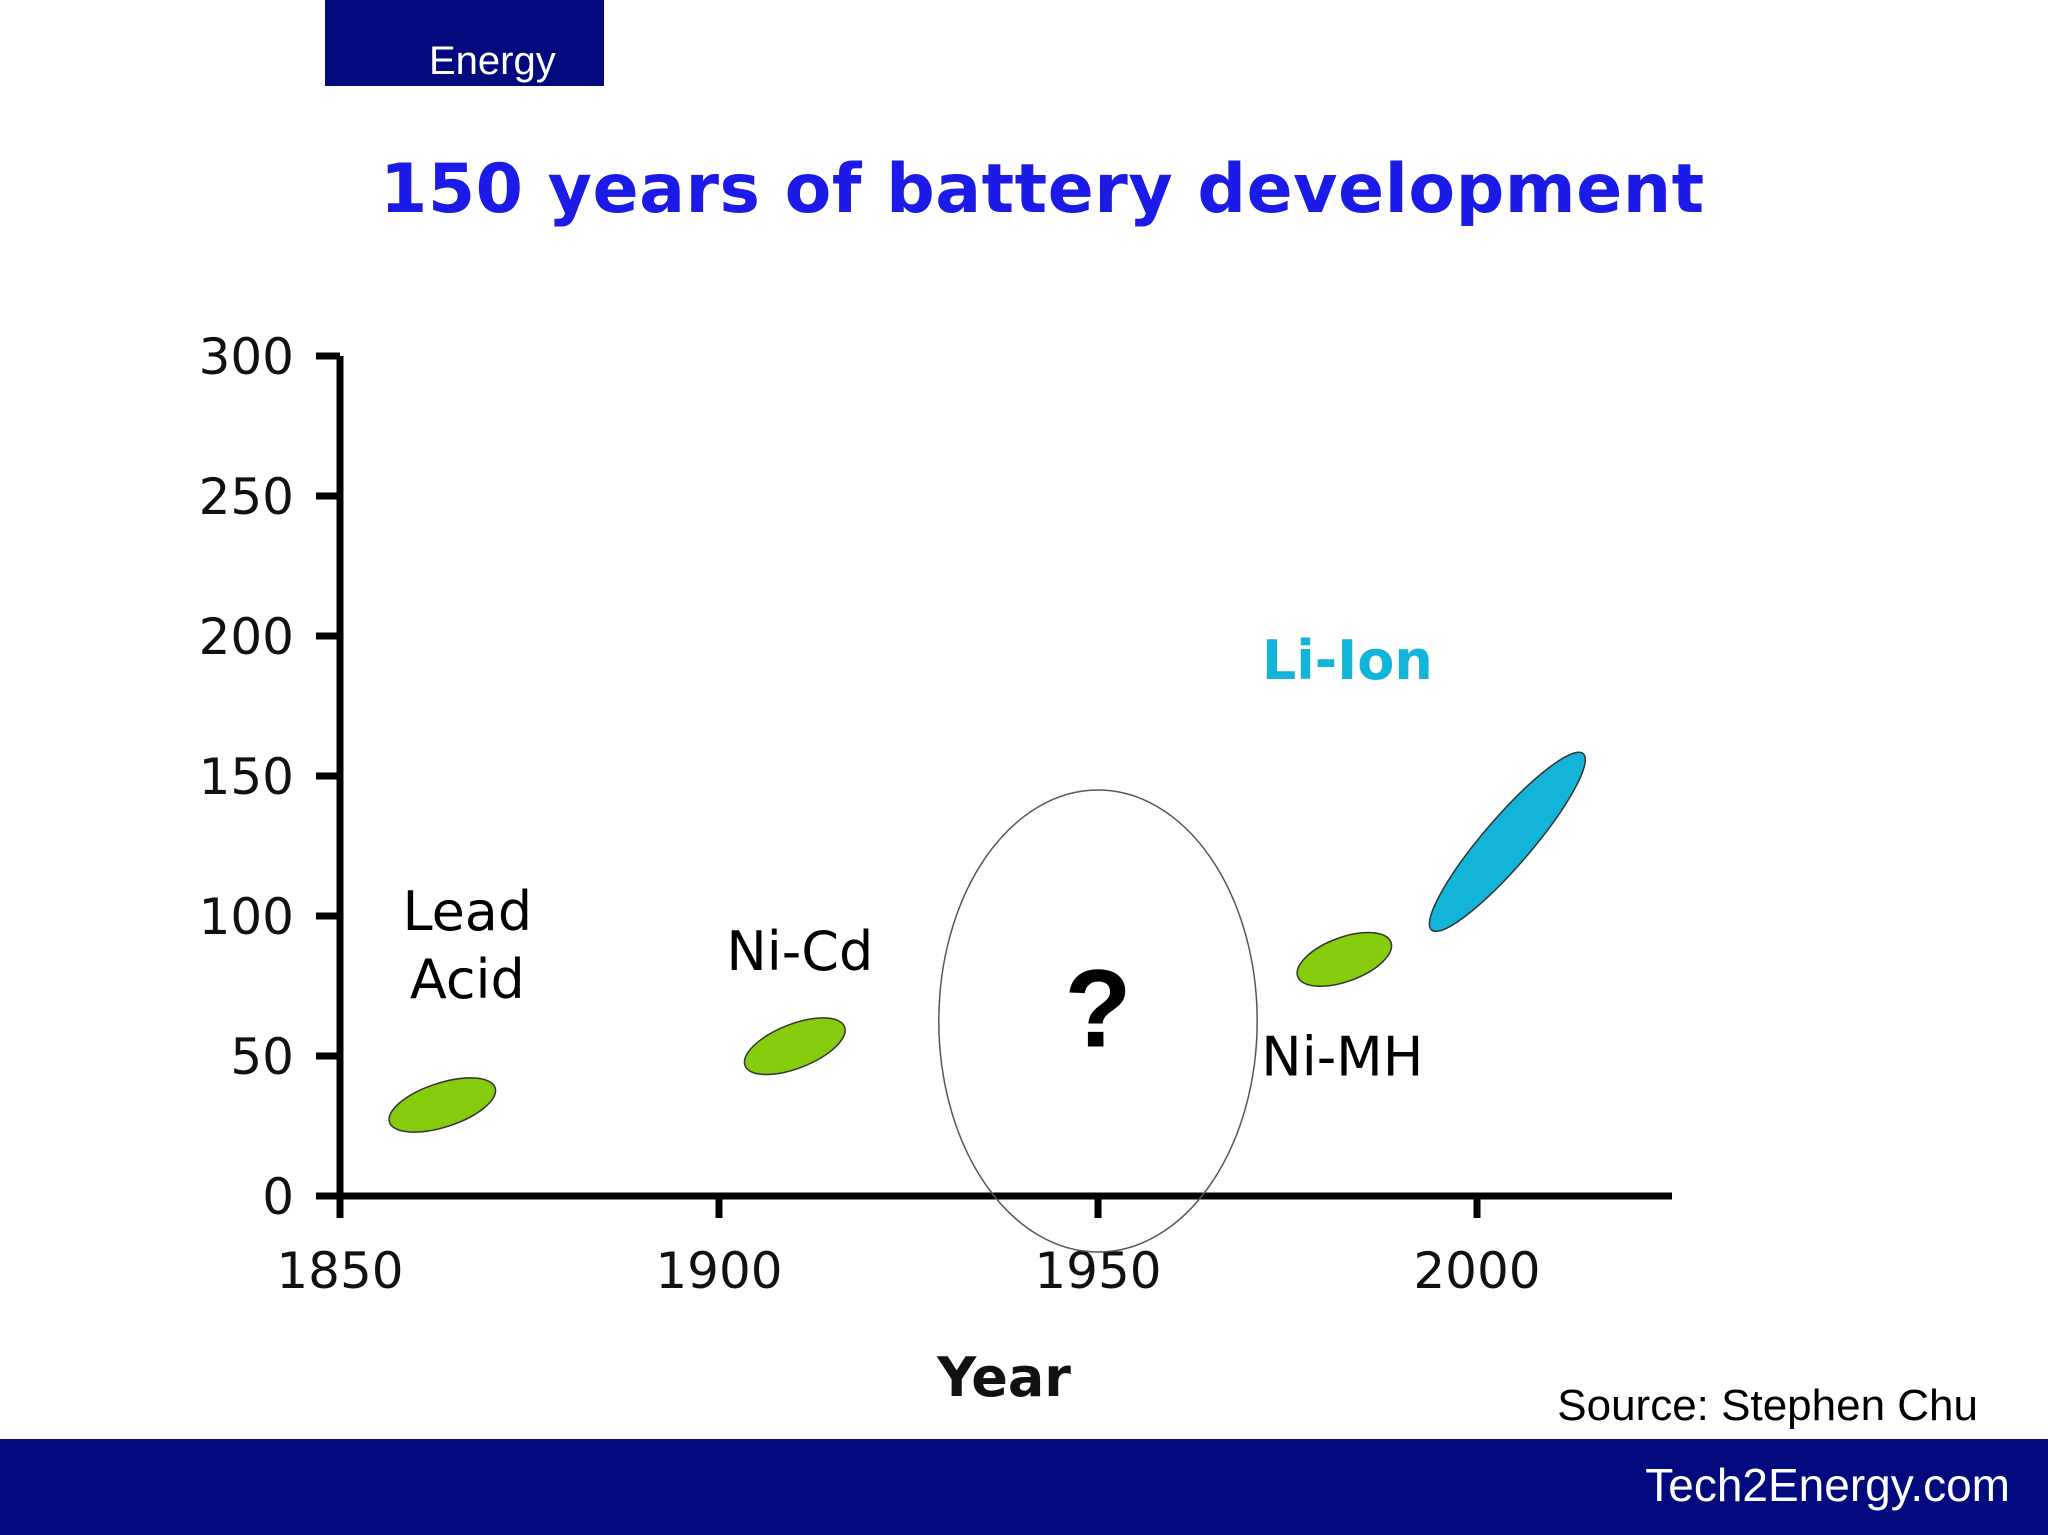  I want to click on question-mark: ?, so click(1097, 1008).